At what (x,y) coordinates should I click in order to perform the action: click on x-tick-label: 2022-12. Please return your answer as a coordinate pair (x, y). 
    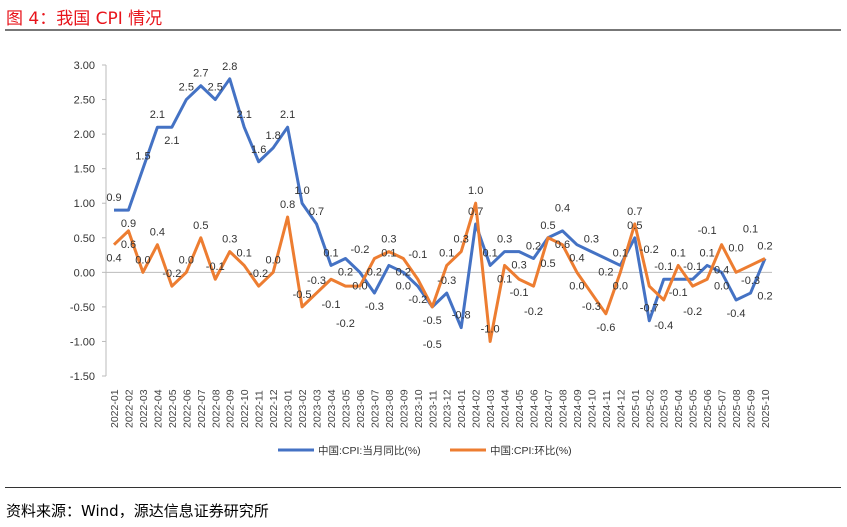
    Looking at the image, I should click on (274, 408).